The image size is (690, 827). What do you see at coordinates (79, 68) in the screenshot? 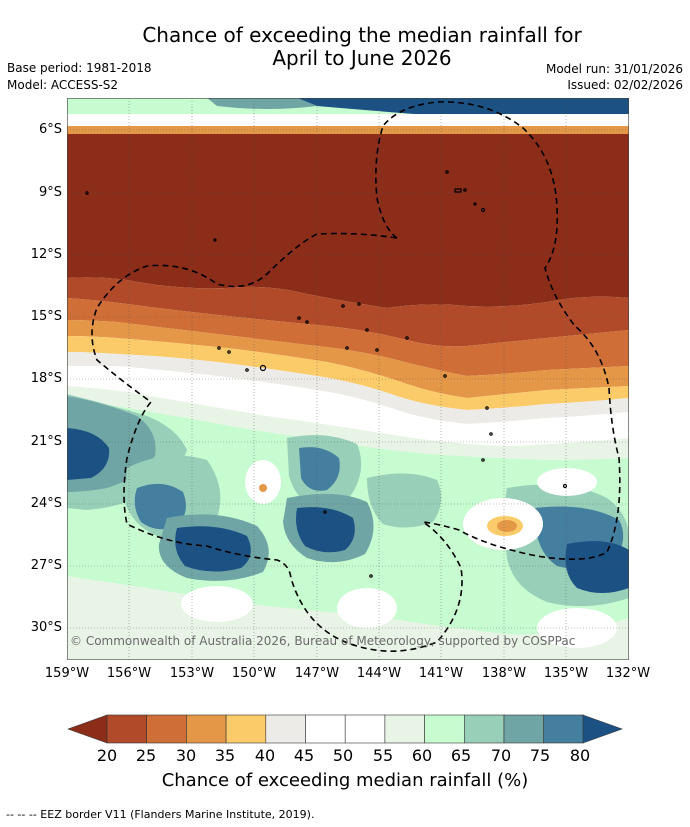
I see `base-period: Base period: 1981-2018` at bounding box center [79, 68].